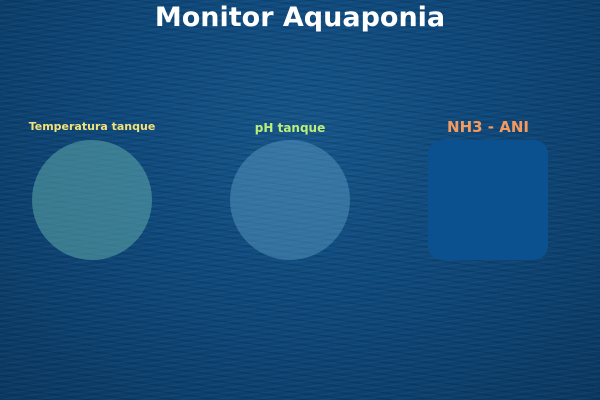  What do you see at coordinates (290, 200) in the screenshot?
I see `ph-gauge` at bounding box center [290, 200].